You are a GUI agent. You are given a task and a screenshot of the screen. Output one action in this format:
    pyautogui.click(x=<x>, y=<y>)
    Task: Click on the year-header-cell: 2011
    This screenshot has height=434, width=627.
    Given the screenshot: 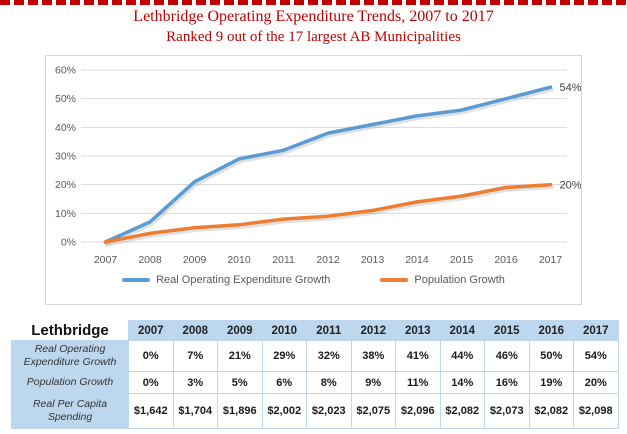 What is the action you would take?
    pyautogui.click(x=329, y=330)
    